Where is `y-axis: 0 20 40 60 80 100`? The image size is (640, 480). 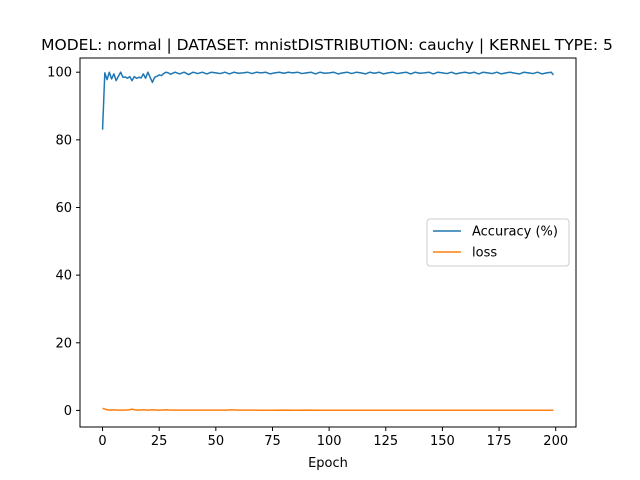
y-axis: 0 20 40 60 80 100 is located at coordinates (63, 242).